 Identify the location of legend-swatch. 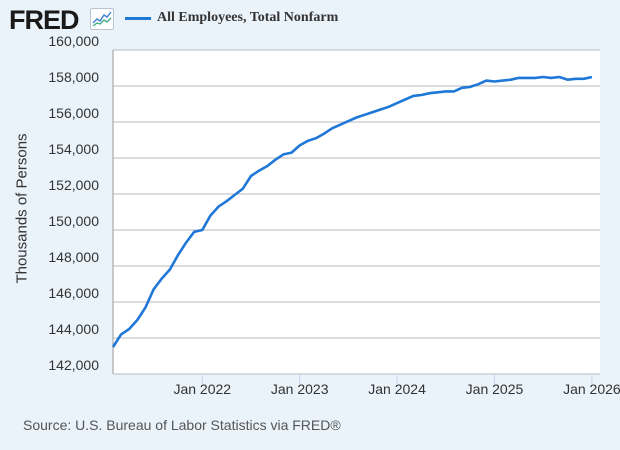
(138, 18).